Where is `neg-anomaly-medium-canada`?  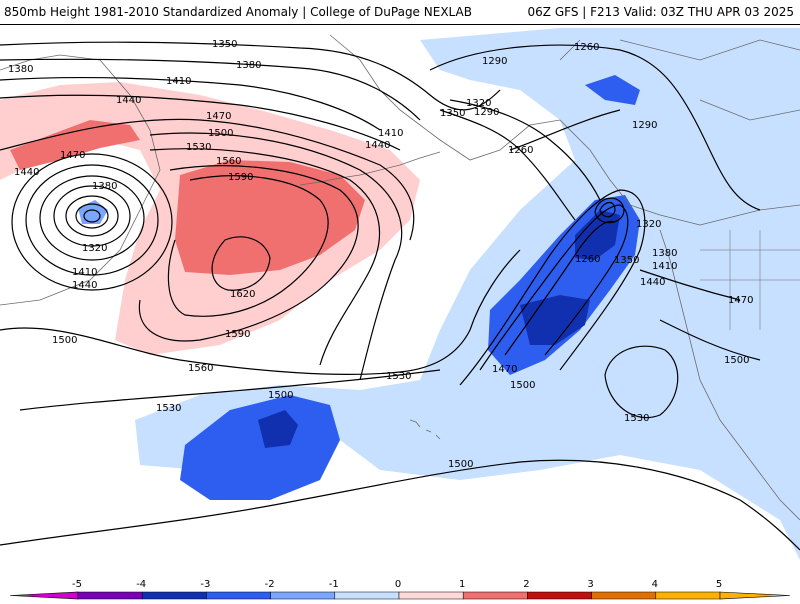 neg-anomaly-medium-canada is located at coordinates (612, 90).